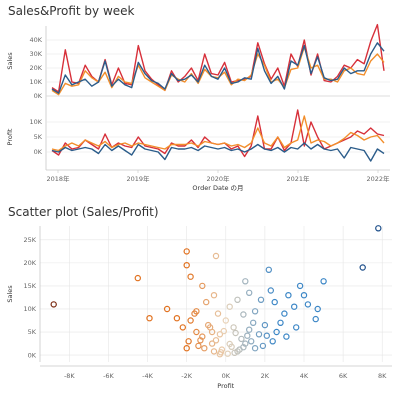  What do you see at coordinates (83, 212) in the screenshot?
I see `scatter-chart-title: Scatter plot (Sales/Profit)` at bounding box center [83, 212].